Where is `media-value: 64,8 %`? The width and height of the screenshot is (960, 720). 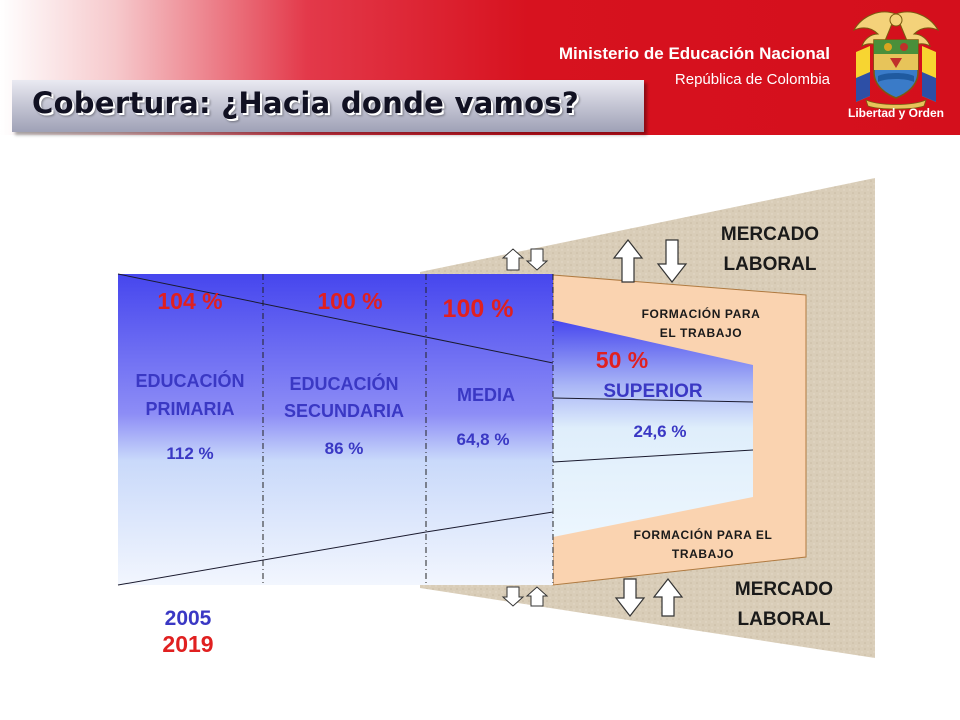 media-value: 64,8 % is located at coordinates (483, 439).